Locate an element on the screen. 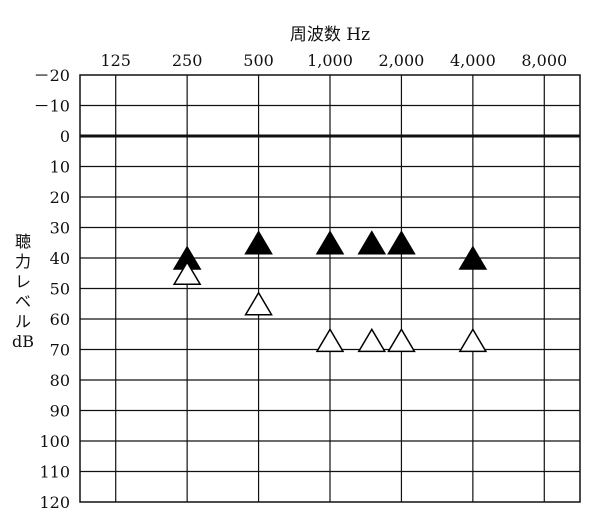 This screenshot has width=600, height=525. x-tick-labels: 125 250 500 1,000 2,000 4,000 8,000 is located at coordinates (333, 60).